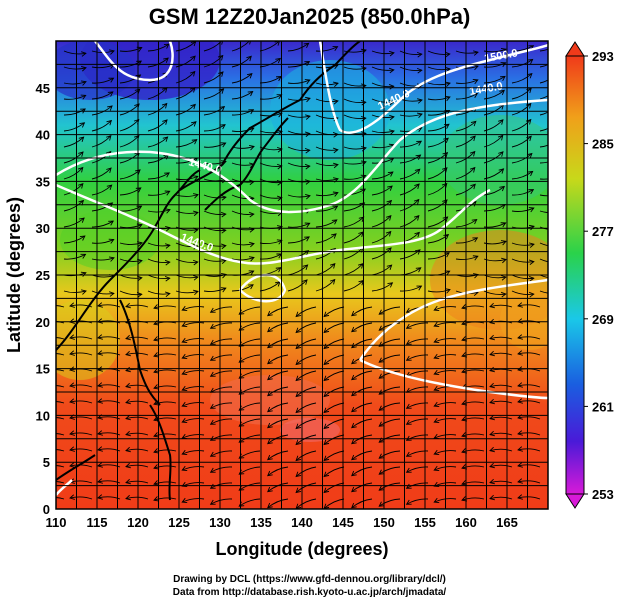 The image size is (619, 605). Describe the element at coordinates (603, 144) in the screenshot. I see `colorbar-tick-label: 285` at that location.